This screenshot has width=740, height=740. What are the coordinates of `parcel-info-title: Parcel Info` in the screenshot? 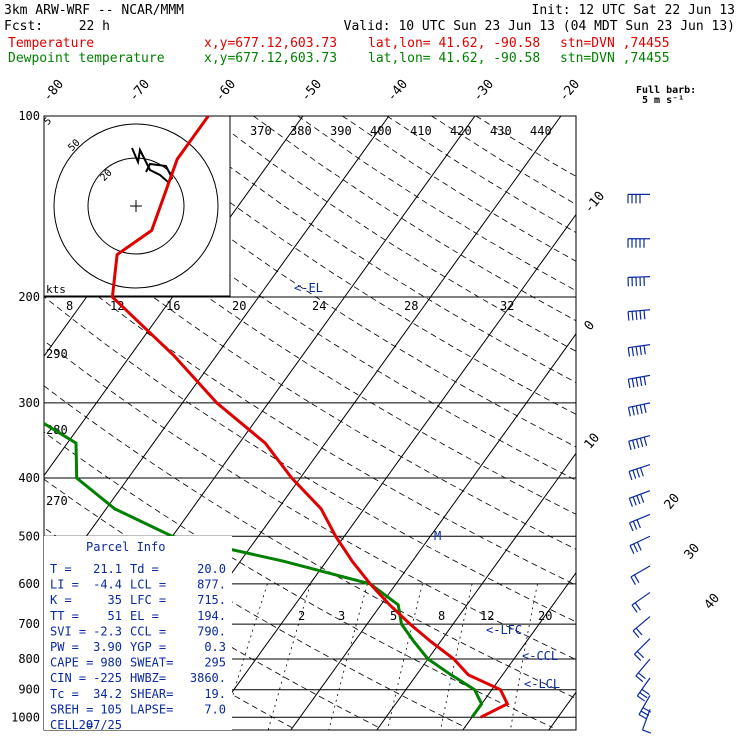 It's located at (125, 547).